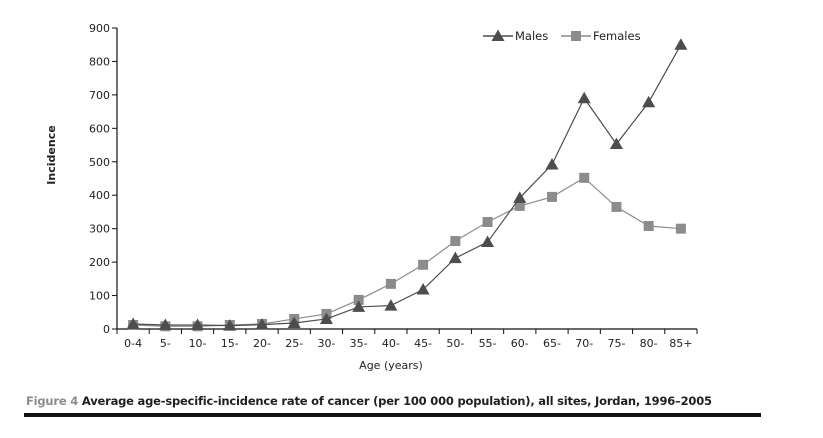 This screenshot has width=823, height=438. Describe the element at coordinates (99, 128) in the screenshot. I see `y-tick-label: 600` at that location.